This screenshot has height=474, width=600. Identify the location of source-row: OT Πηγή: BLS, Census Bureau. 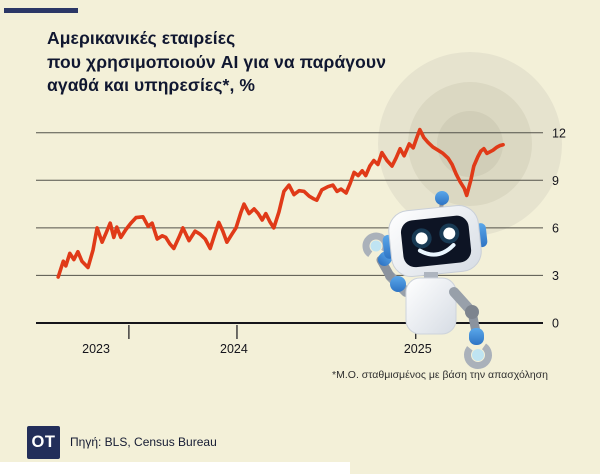
(300, 441).